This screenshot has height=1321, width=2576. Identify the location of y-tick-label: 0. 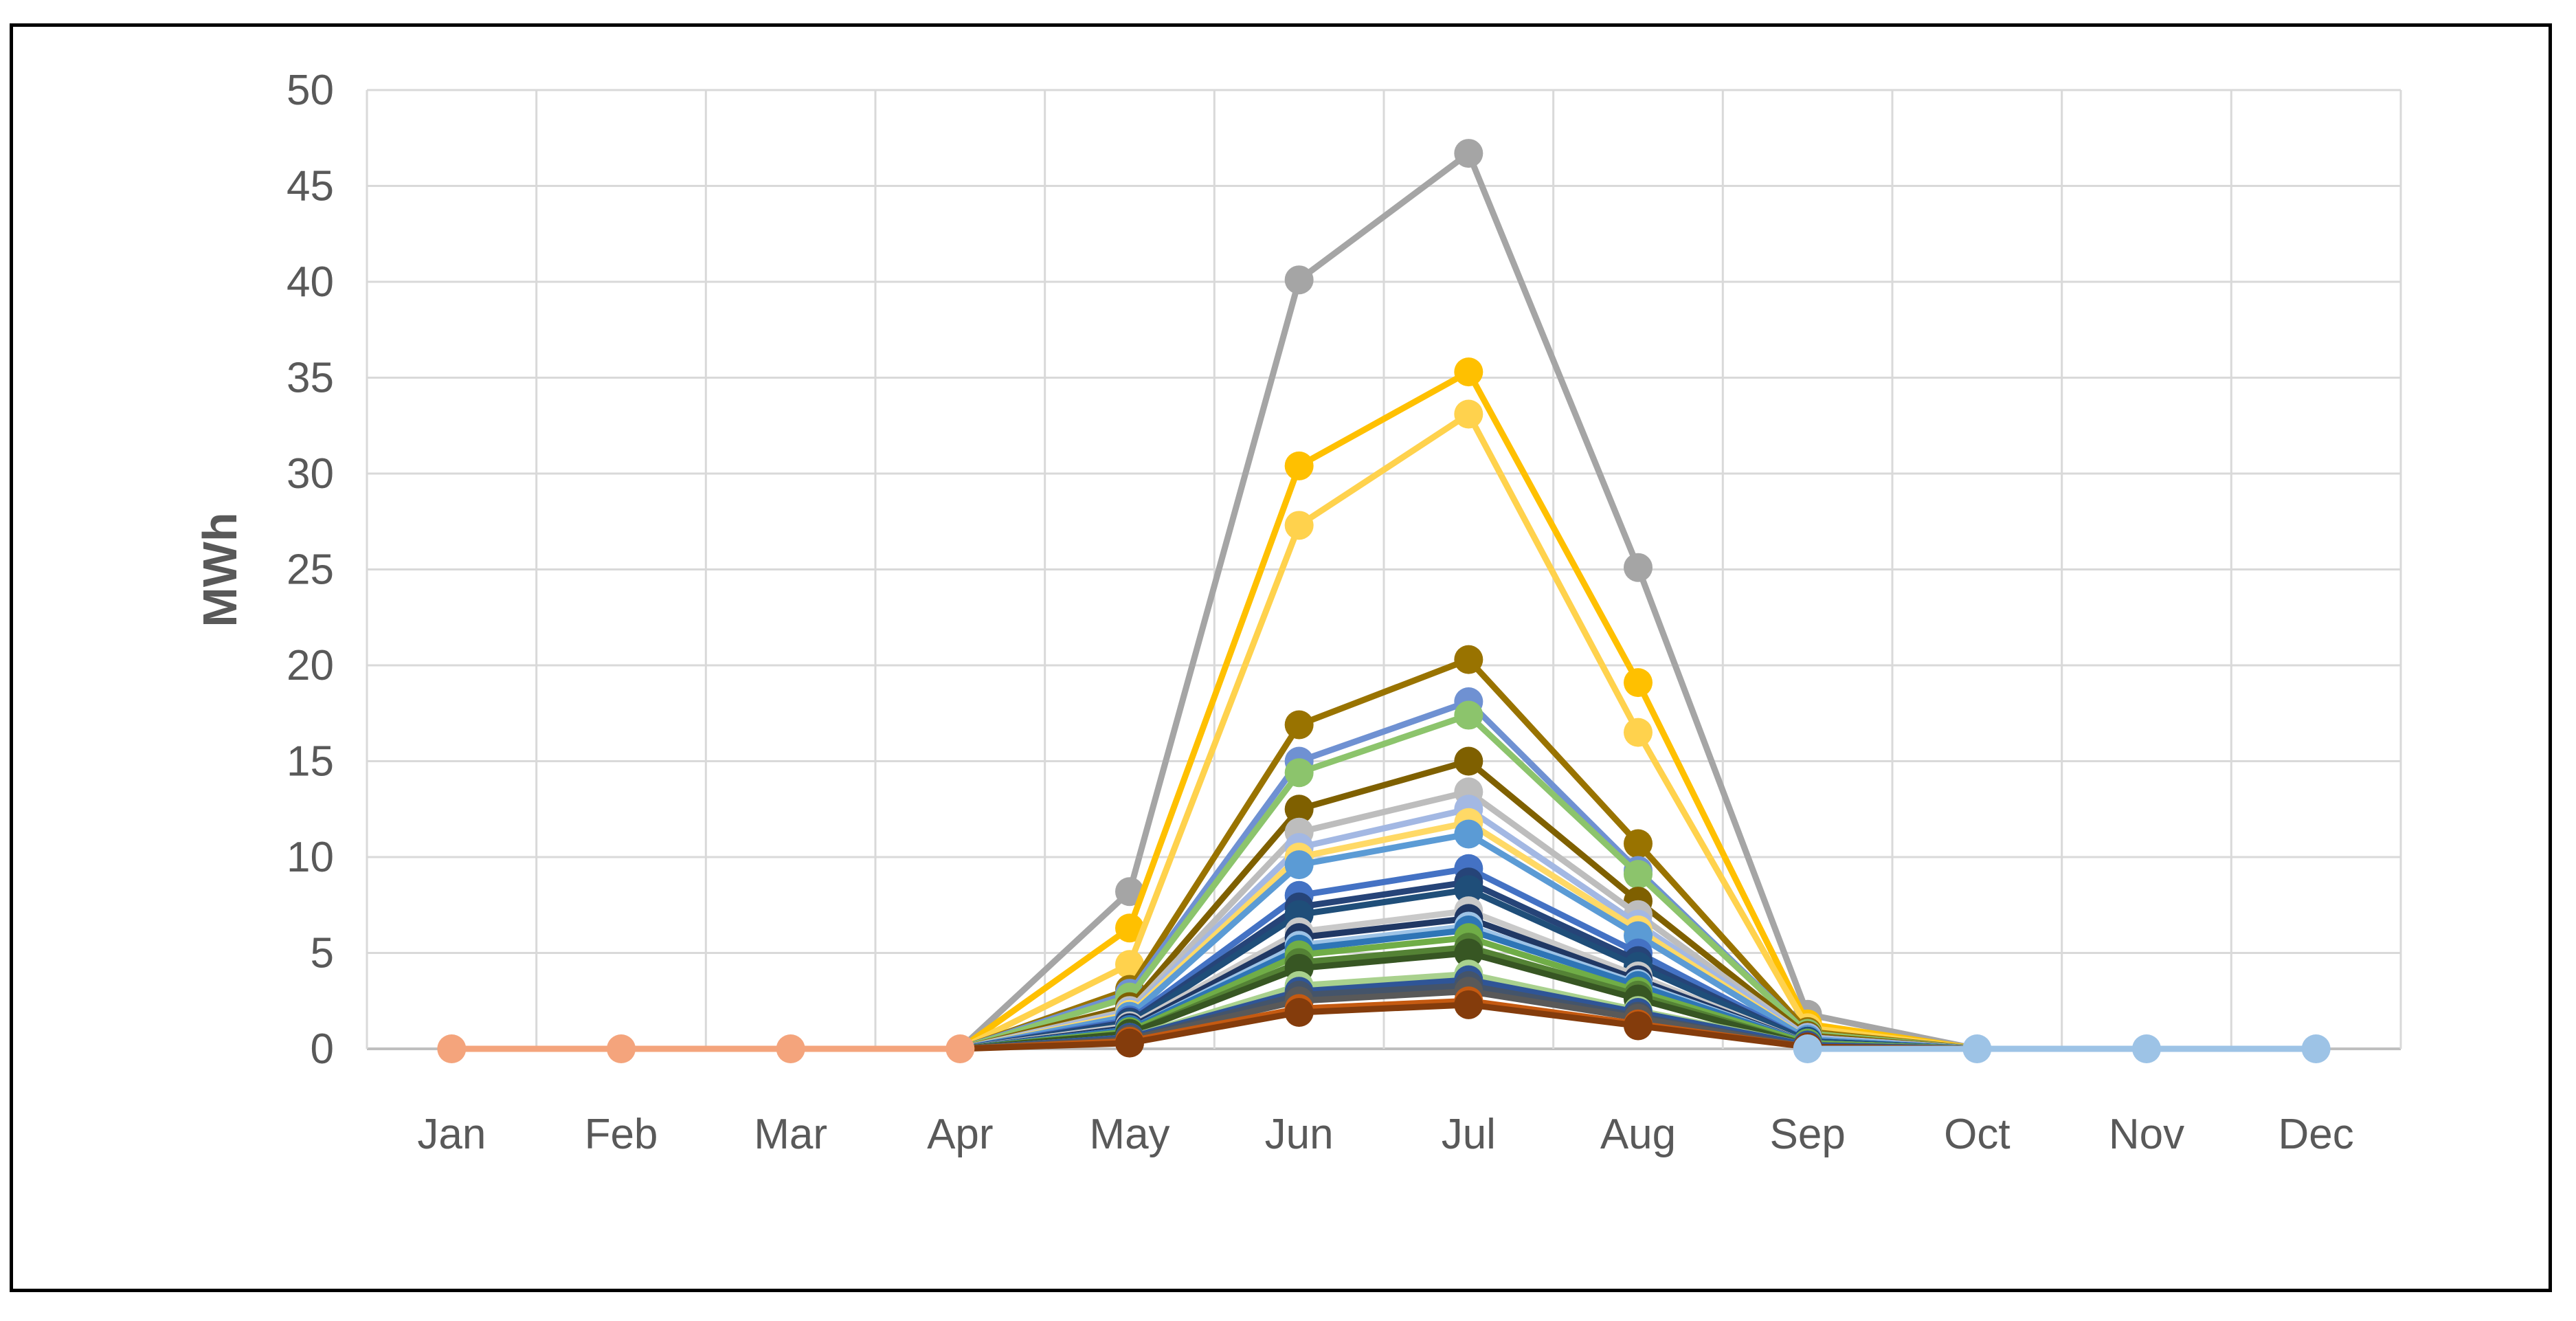
(322, 1049).